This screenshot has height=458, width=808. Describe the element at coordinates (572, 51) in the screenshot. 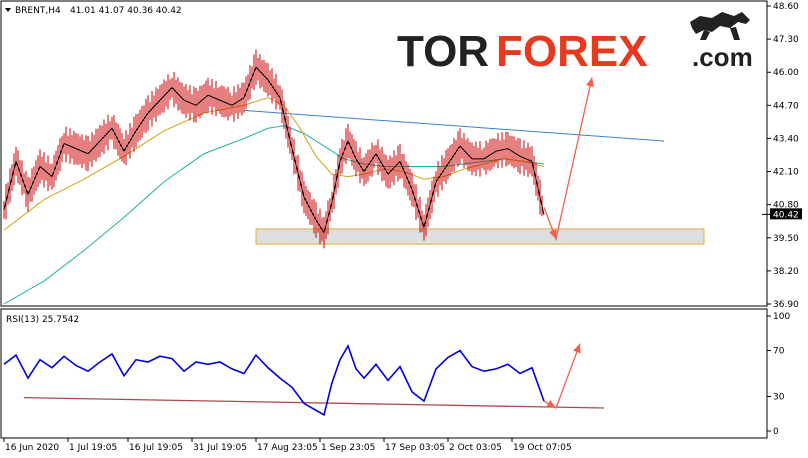

I see `logo-part-forex: FOREX` at that location.